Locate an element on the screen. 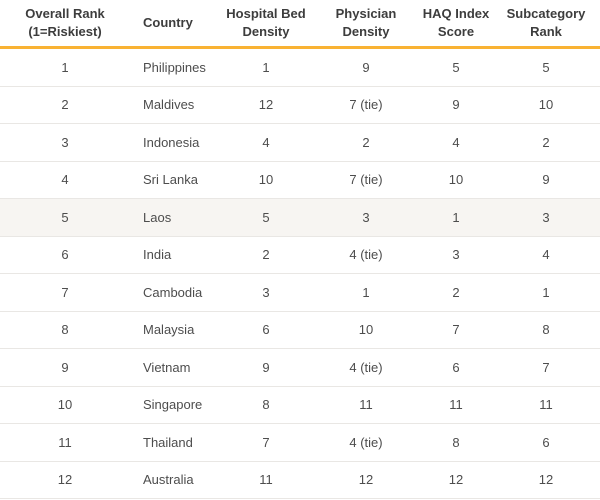 This screenshot has width=600, height=500. cell-maldives-physician-density: 7 (tie) is located at coordinates (366, 105).